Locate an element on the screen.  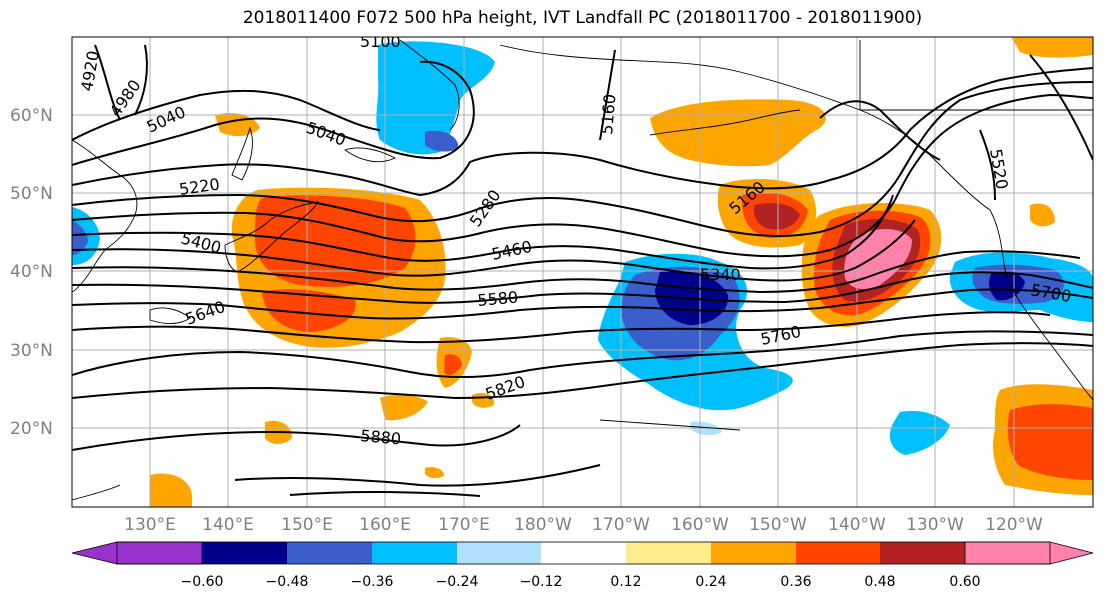
latitude-labels: 60°N 50°N 40°N 30°N 20°N is located at coordinates (31, 272).